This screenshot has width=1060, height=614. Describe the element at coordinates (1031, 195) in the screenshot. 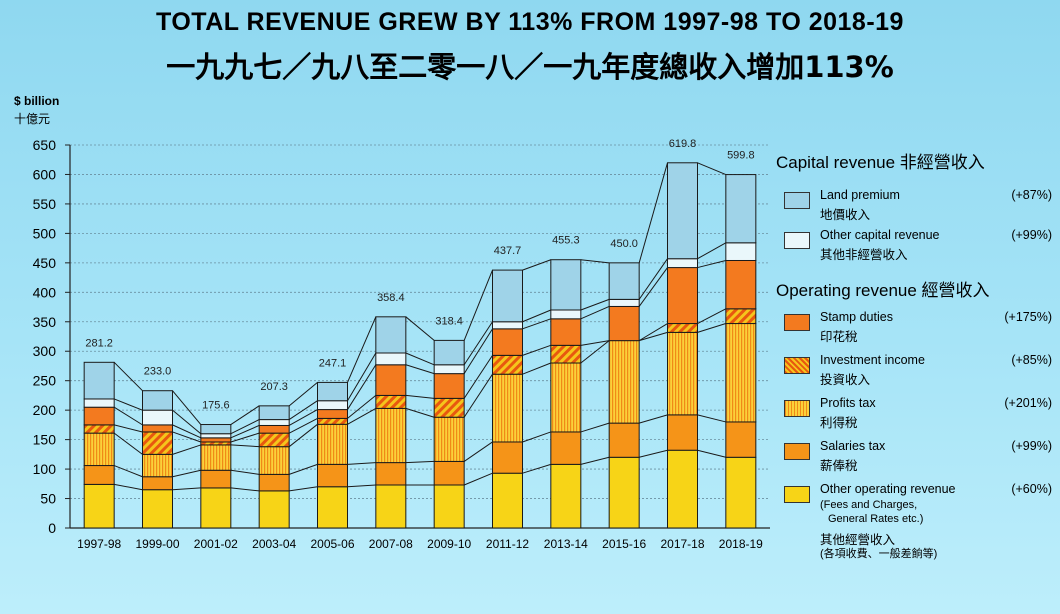

I see `legend-growth: (+87%)` at that location.